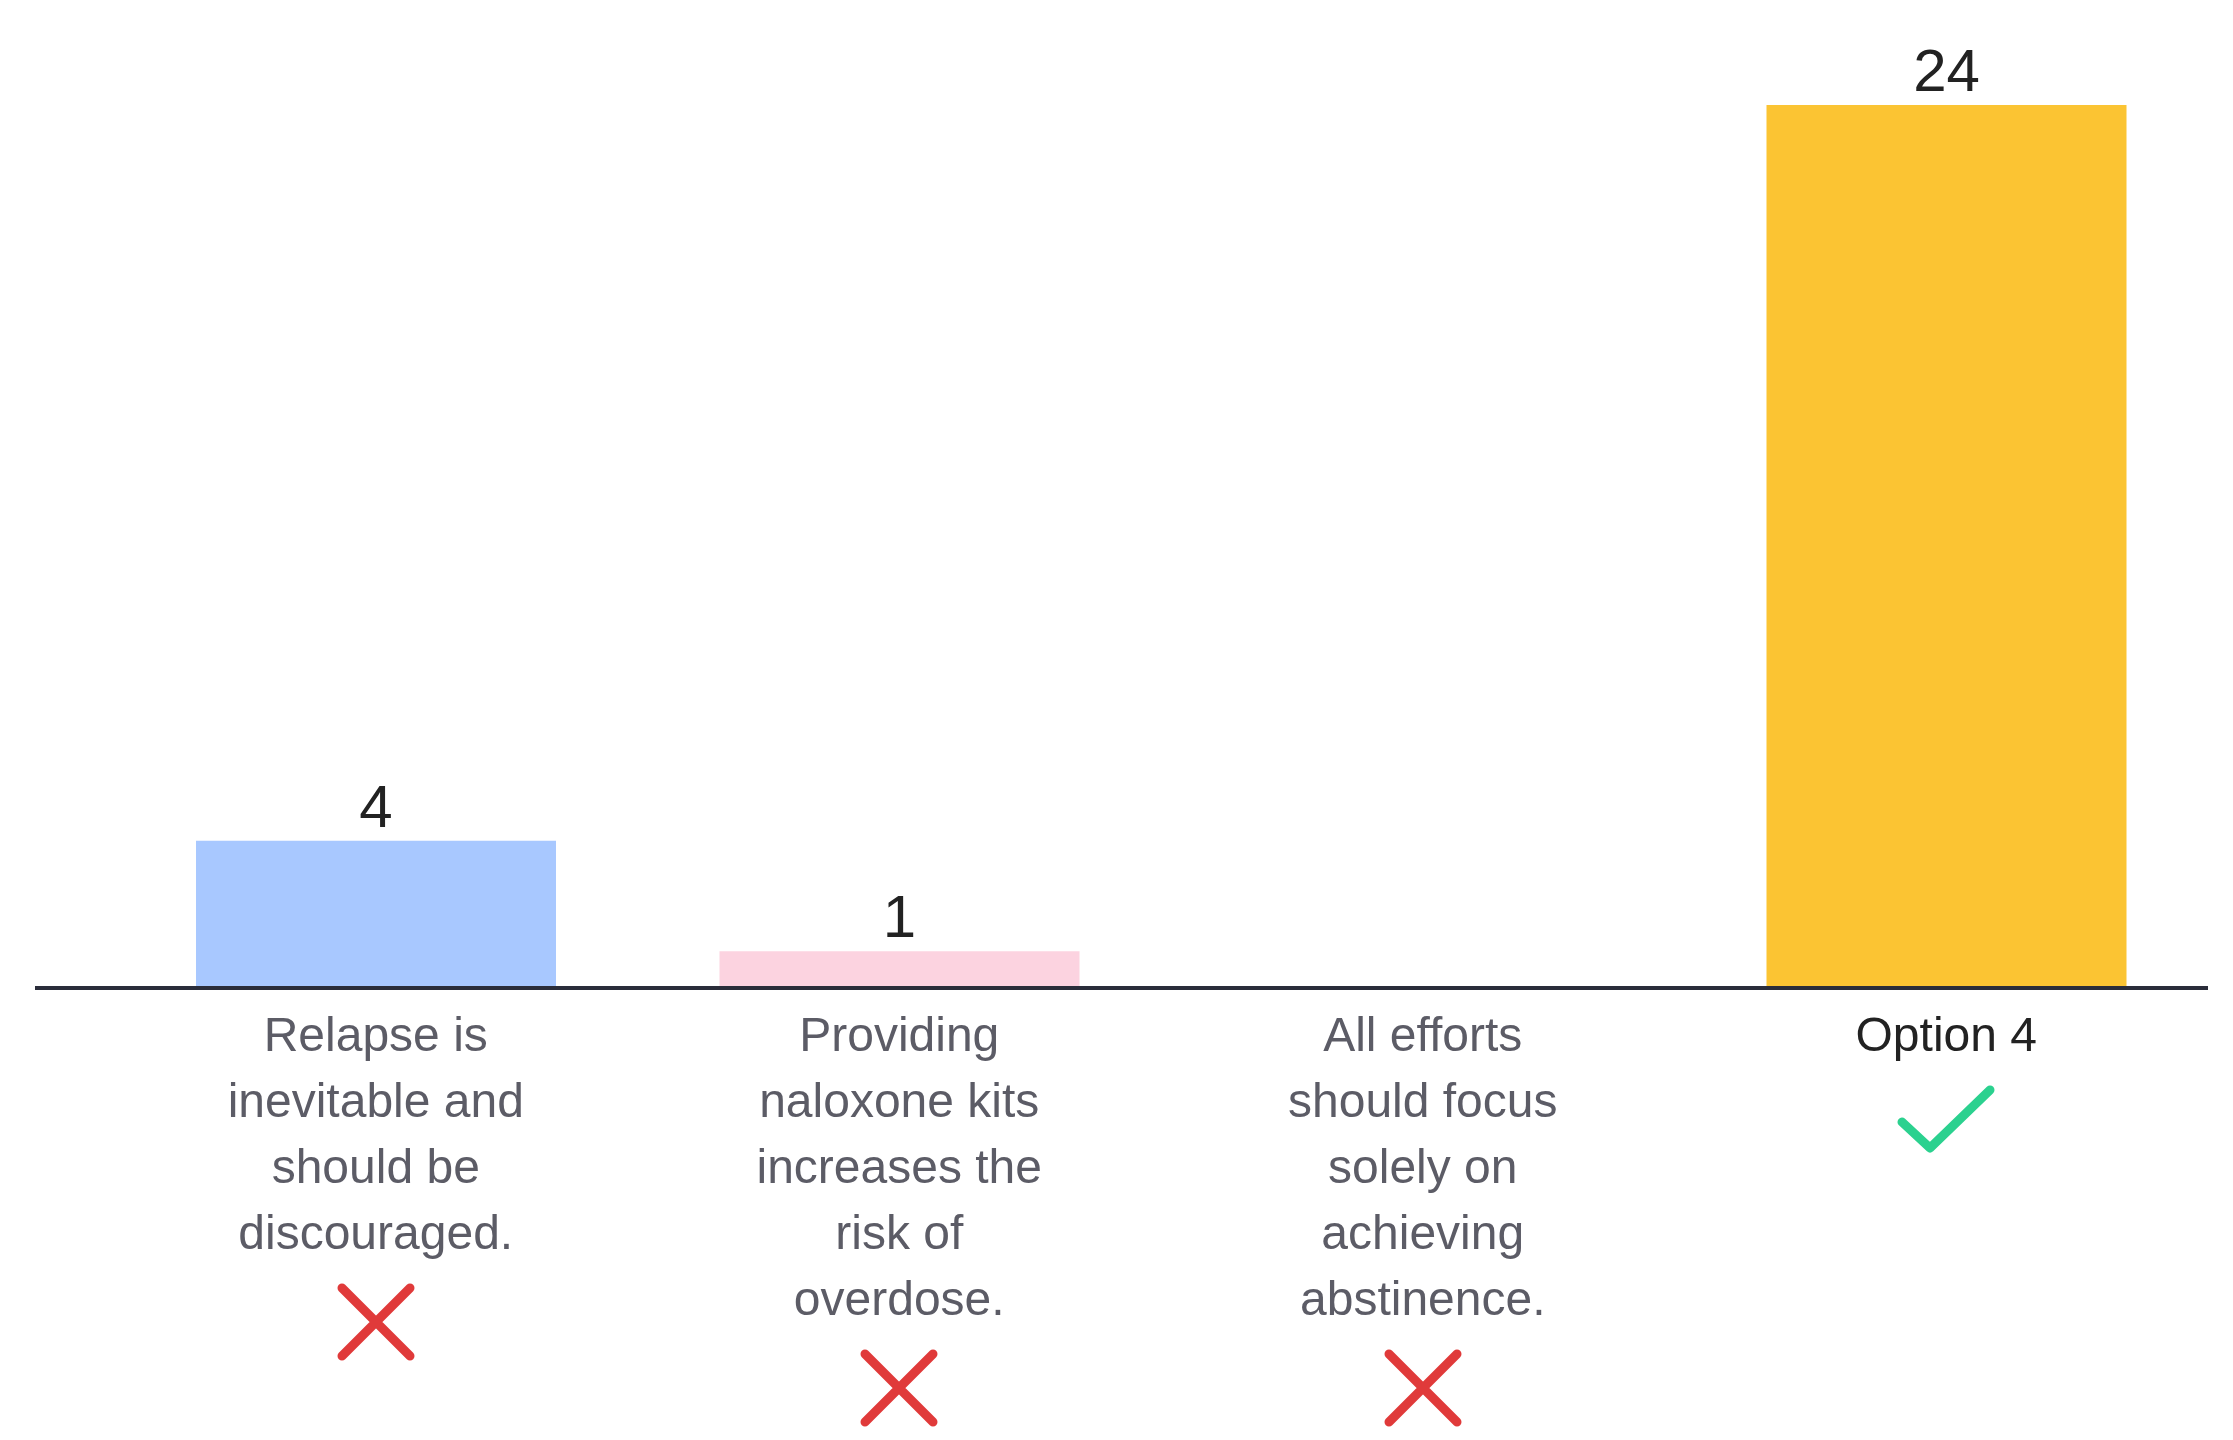  I want to click on data-label: 4, so click(376, 806).